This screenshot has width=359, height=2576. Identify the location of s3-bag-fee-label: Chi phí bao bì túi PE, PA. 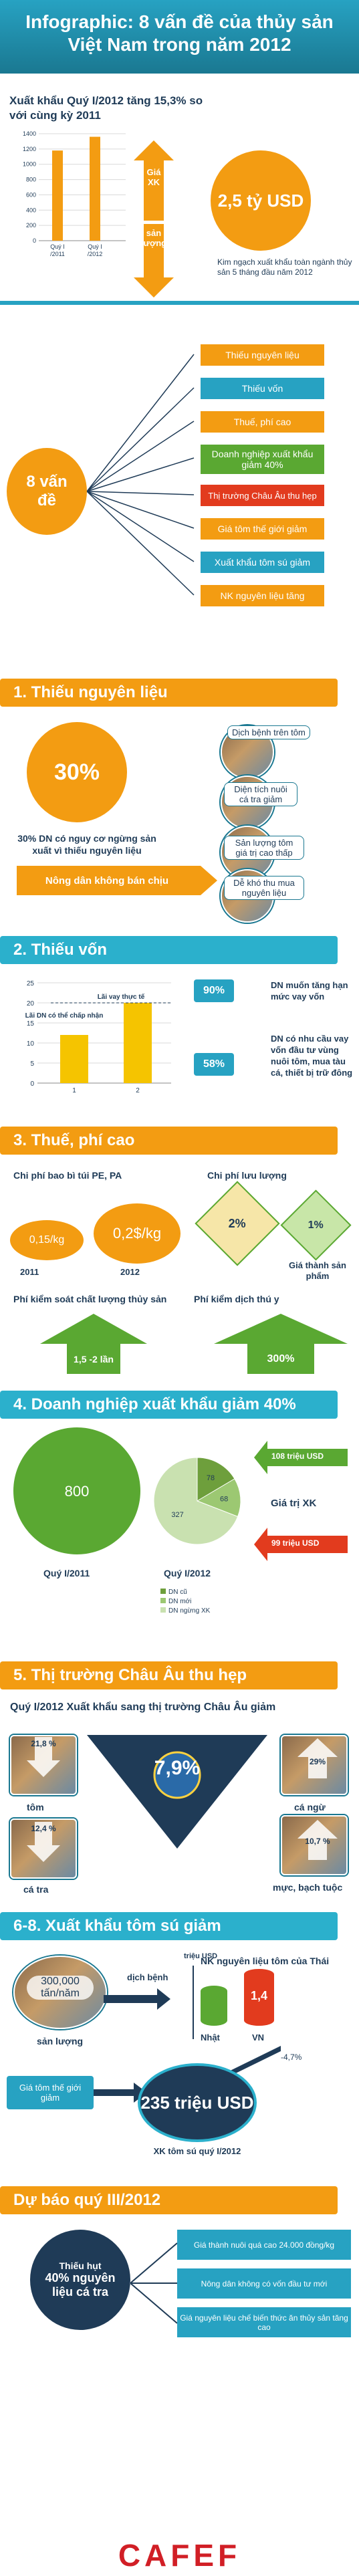
(67, 1175).